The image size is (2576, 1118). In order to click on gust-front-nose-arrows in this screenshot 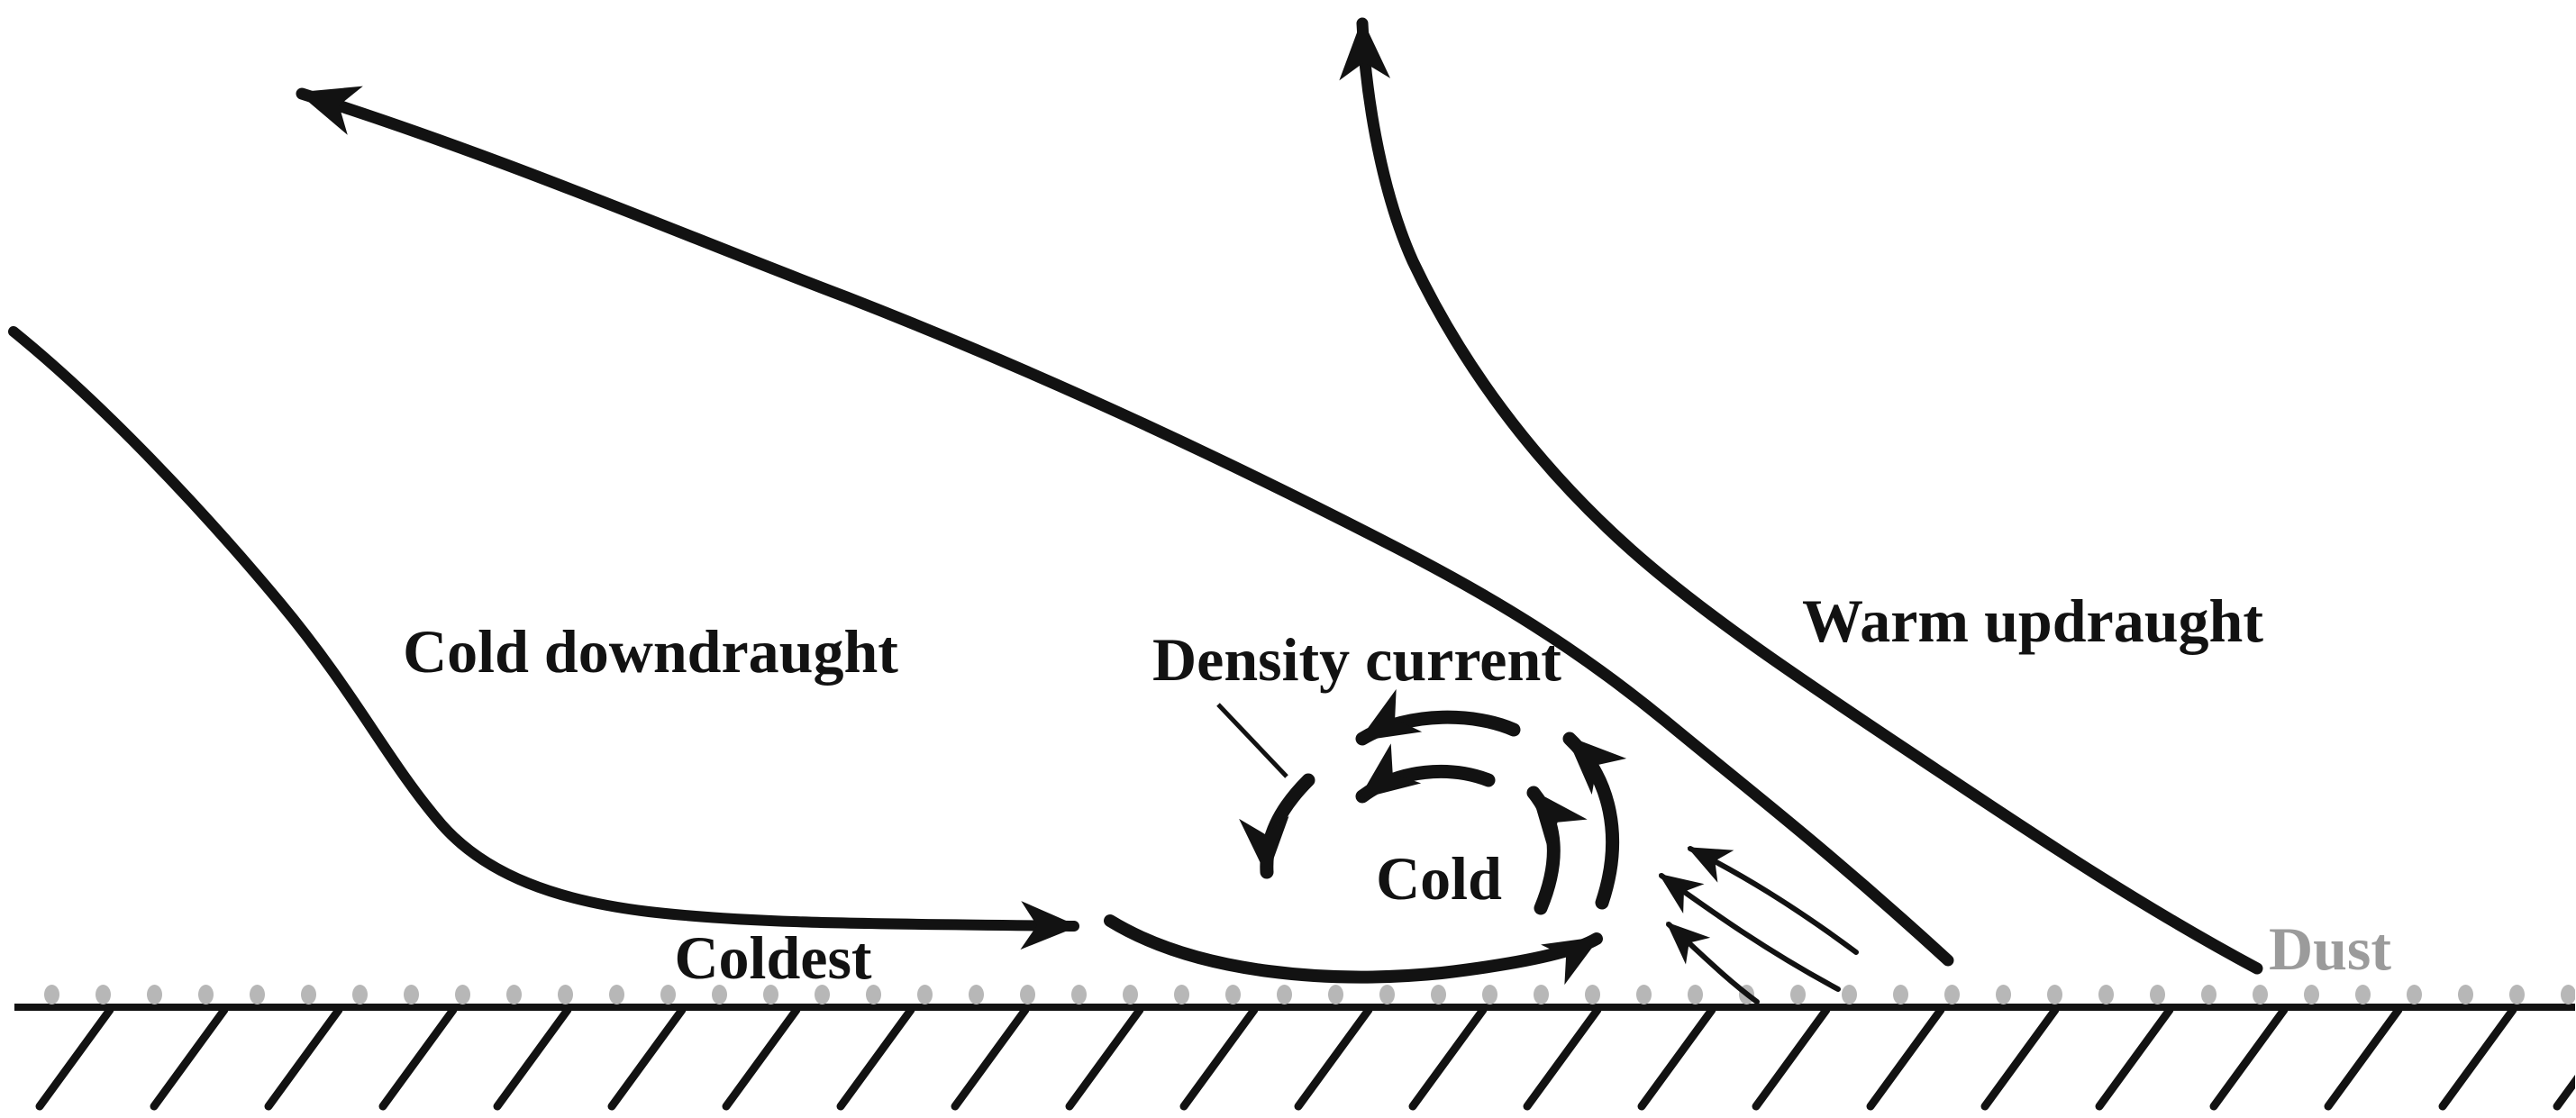, I will do `click(1758, 925)`.